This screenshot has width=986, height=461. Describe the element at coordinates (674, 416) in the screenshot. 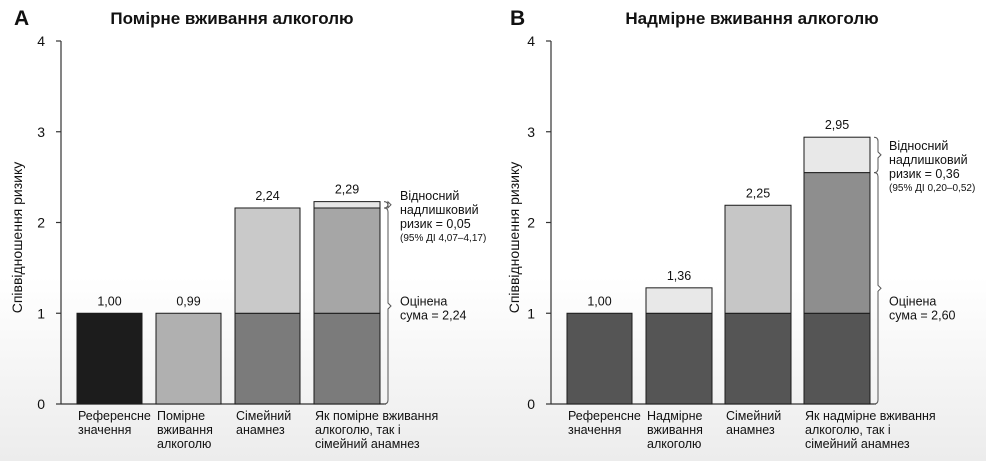

I see `x-tick-label: Надмірне` at that location.